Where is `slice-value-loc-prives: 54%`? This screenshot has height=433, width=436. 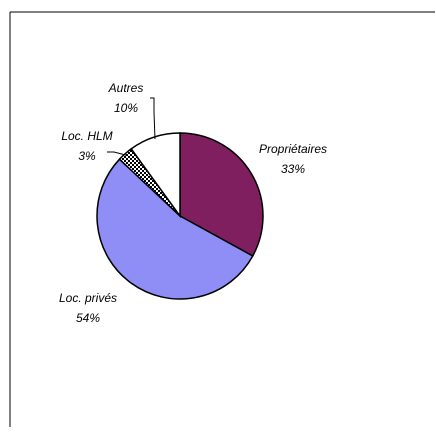 slice-value-loc-prives: 54% is located at coordinates (88, 318).